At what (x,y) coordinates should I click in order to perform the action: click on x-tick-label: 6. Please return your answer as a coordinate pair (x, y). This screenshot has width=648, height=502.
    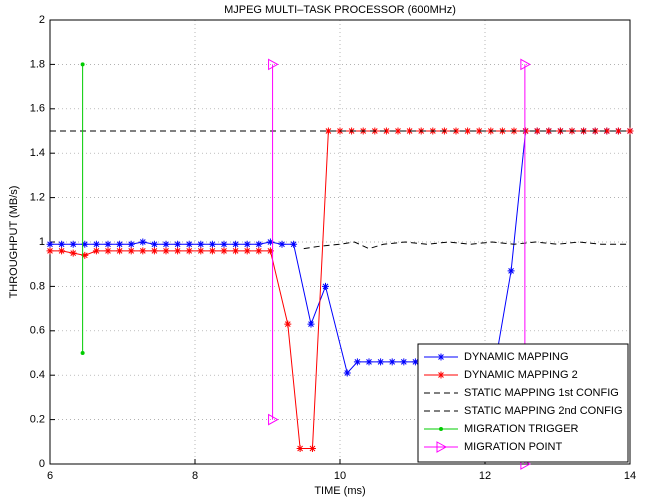
    Looking at the image, I should click on (50, 476).